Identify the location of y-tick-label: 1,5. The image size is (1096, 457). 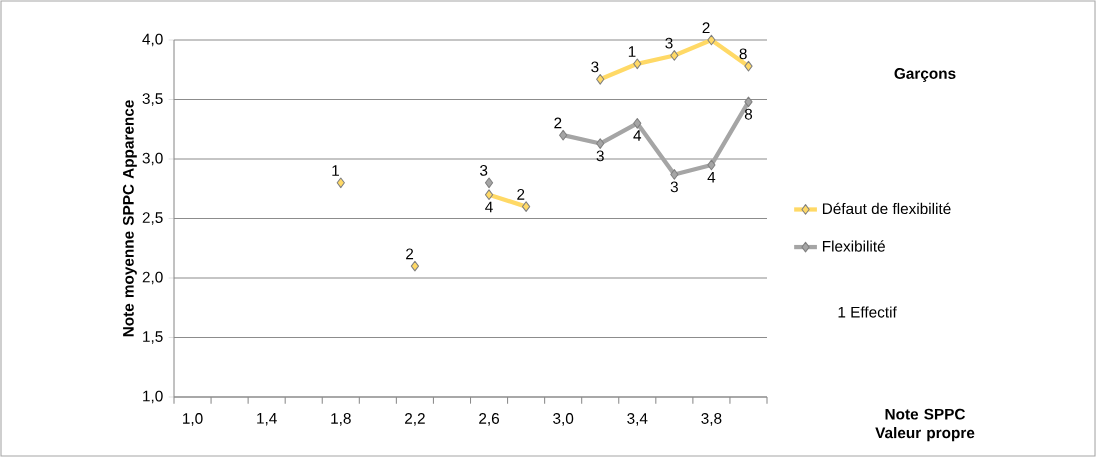
(153, 337).